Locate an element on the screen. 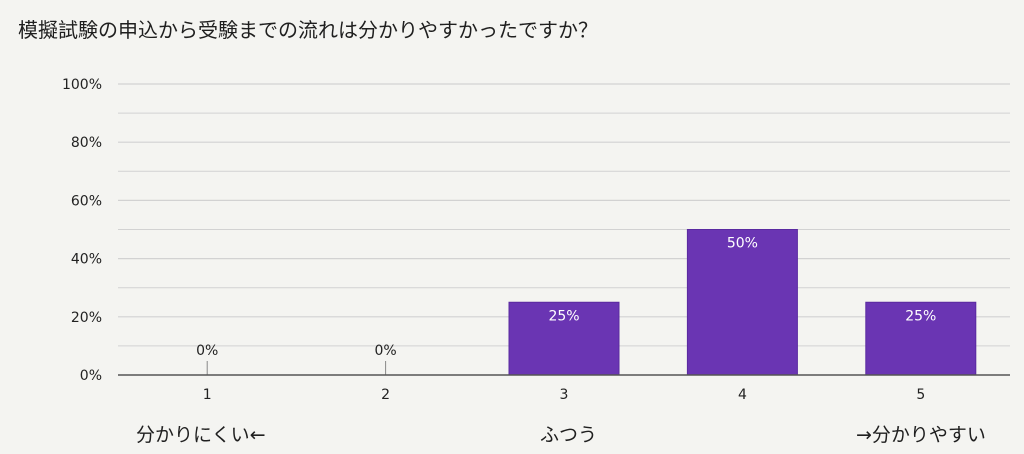 This screenshot has height=454, width=1024. y-tick-label: 40% is located at coordinates (86, 260).